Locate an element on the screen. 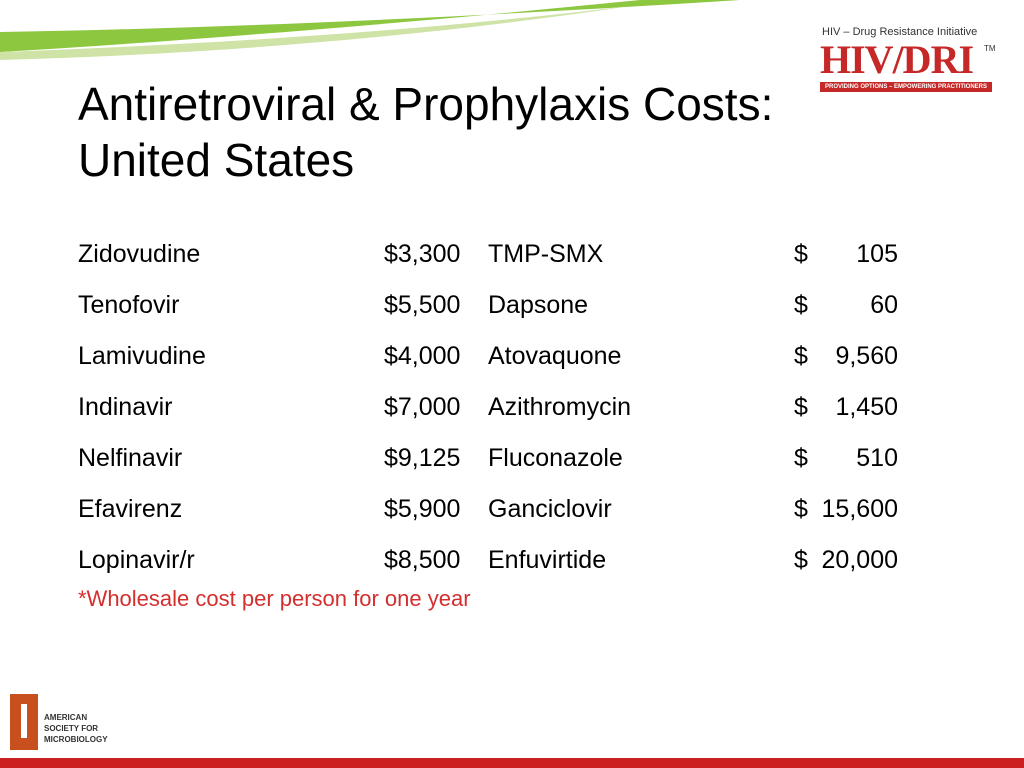  prophylaxis-cost-value: $510 is located at coordinates (846, 458).